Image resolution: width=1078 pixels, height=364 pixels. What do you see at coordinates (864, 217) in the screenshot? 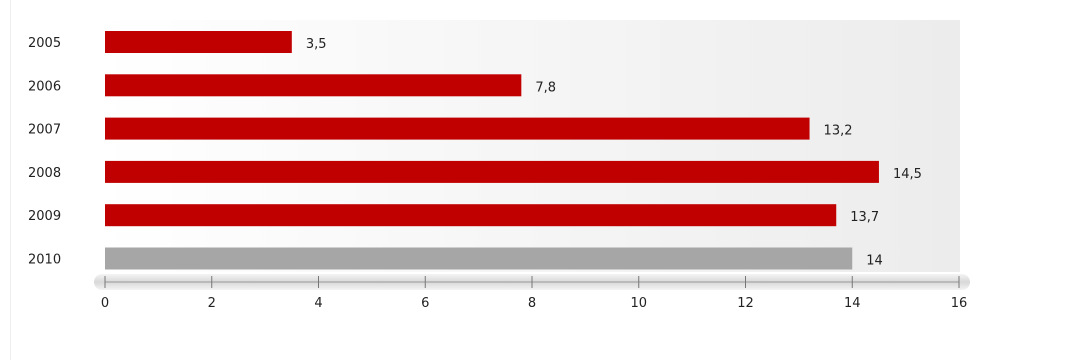
I see `value-label-2009: 13,7` at bounding box center [864, 217].